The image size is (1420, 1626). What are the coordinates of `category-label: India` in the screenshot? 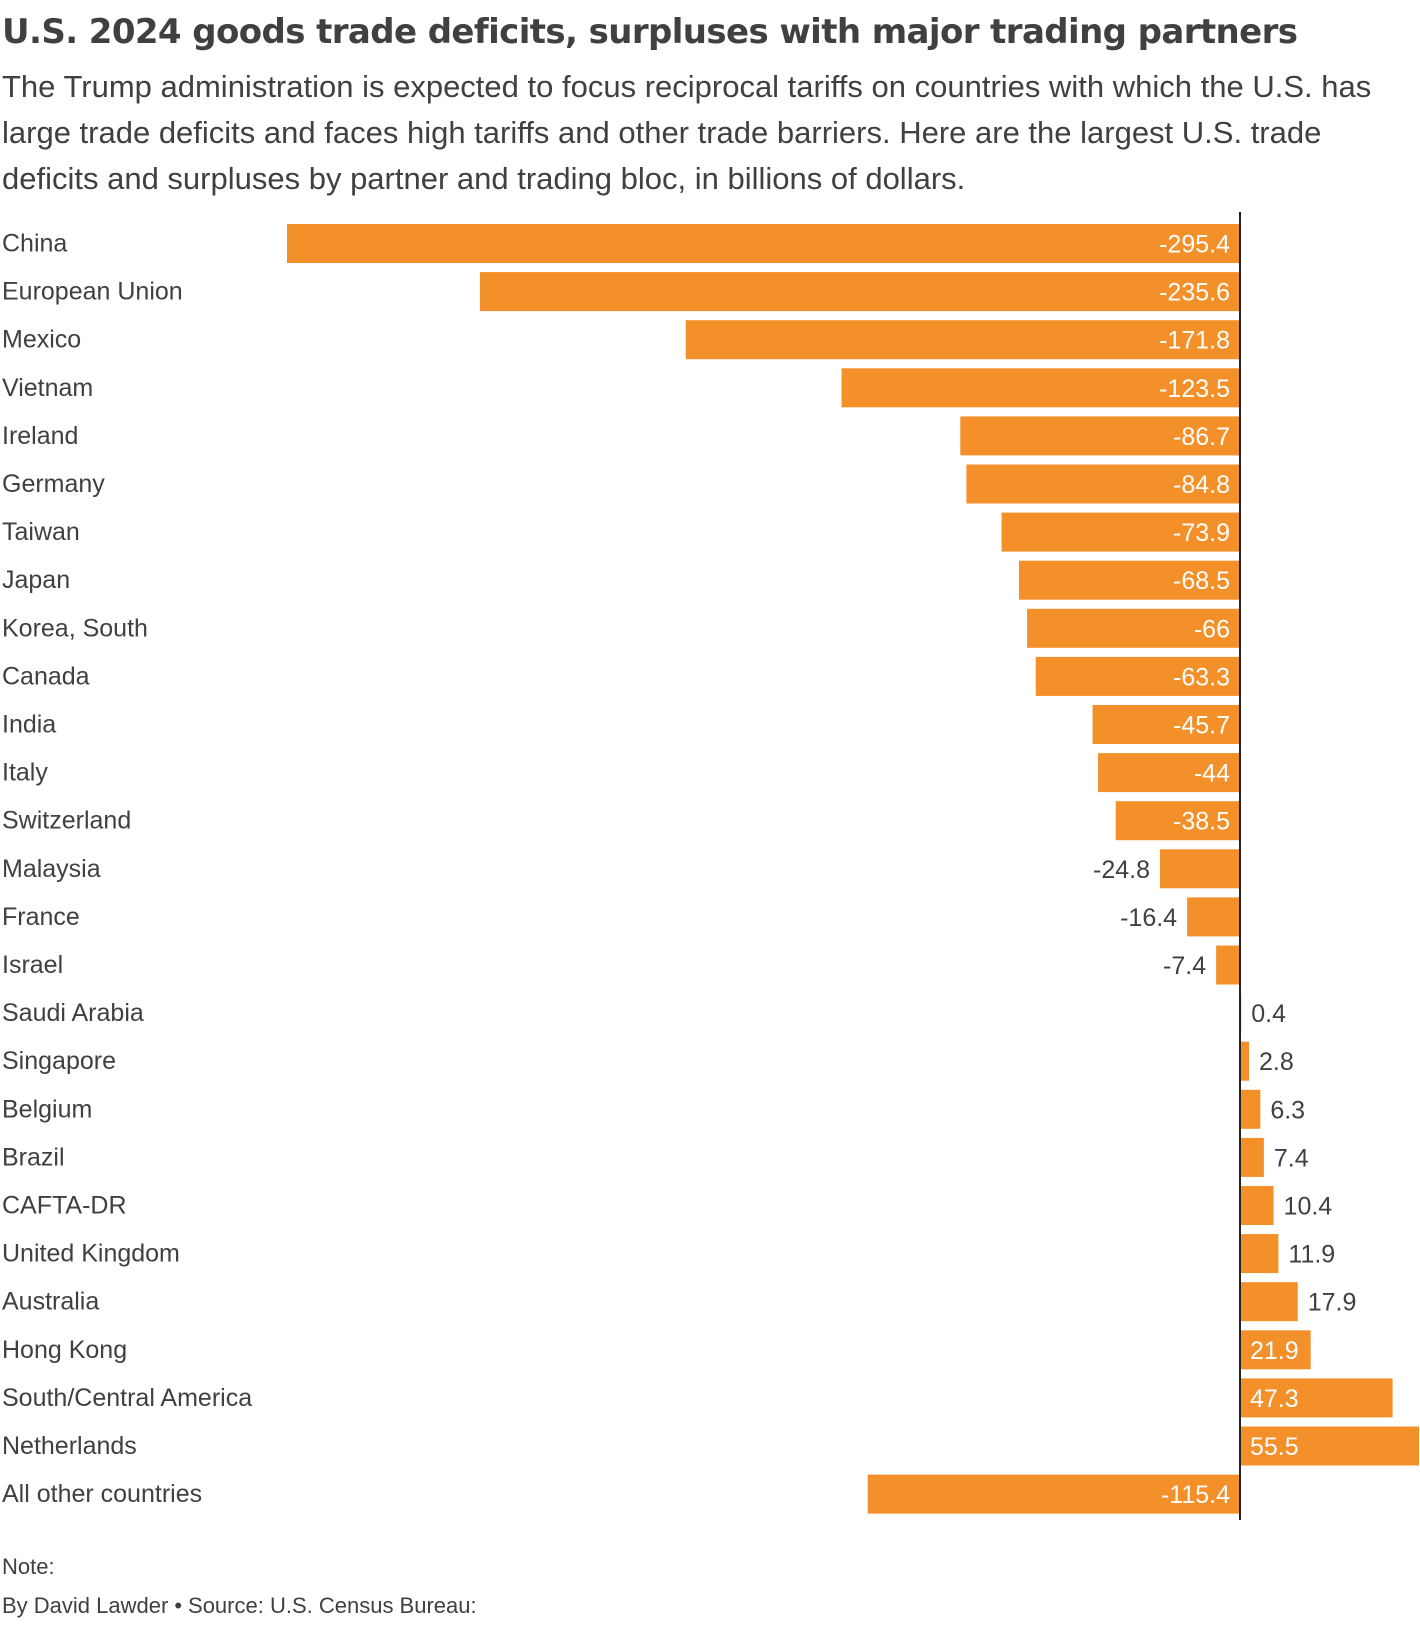 It's located at (29, 725).